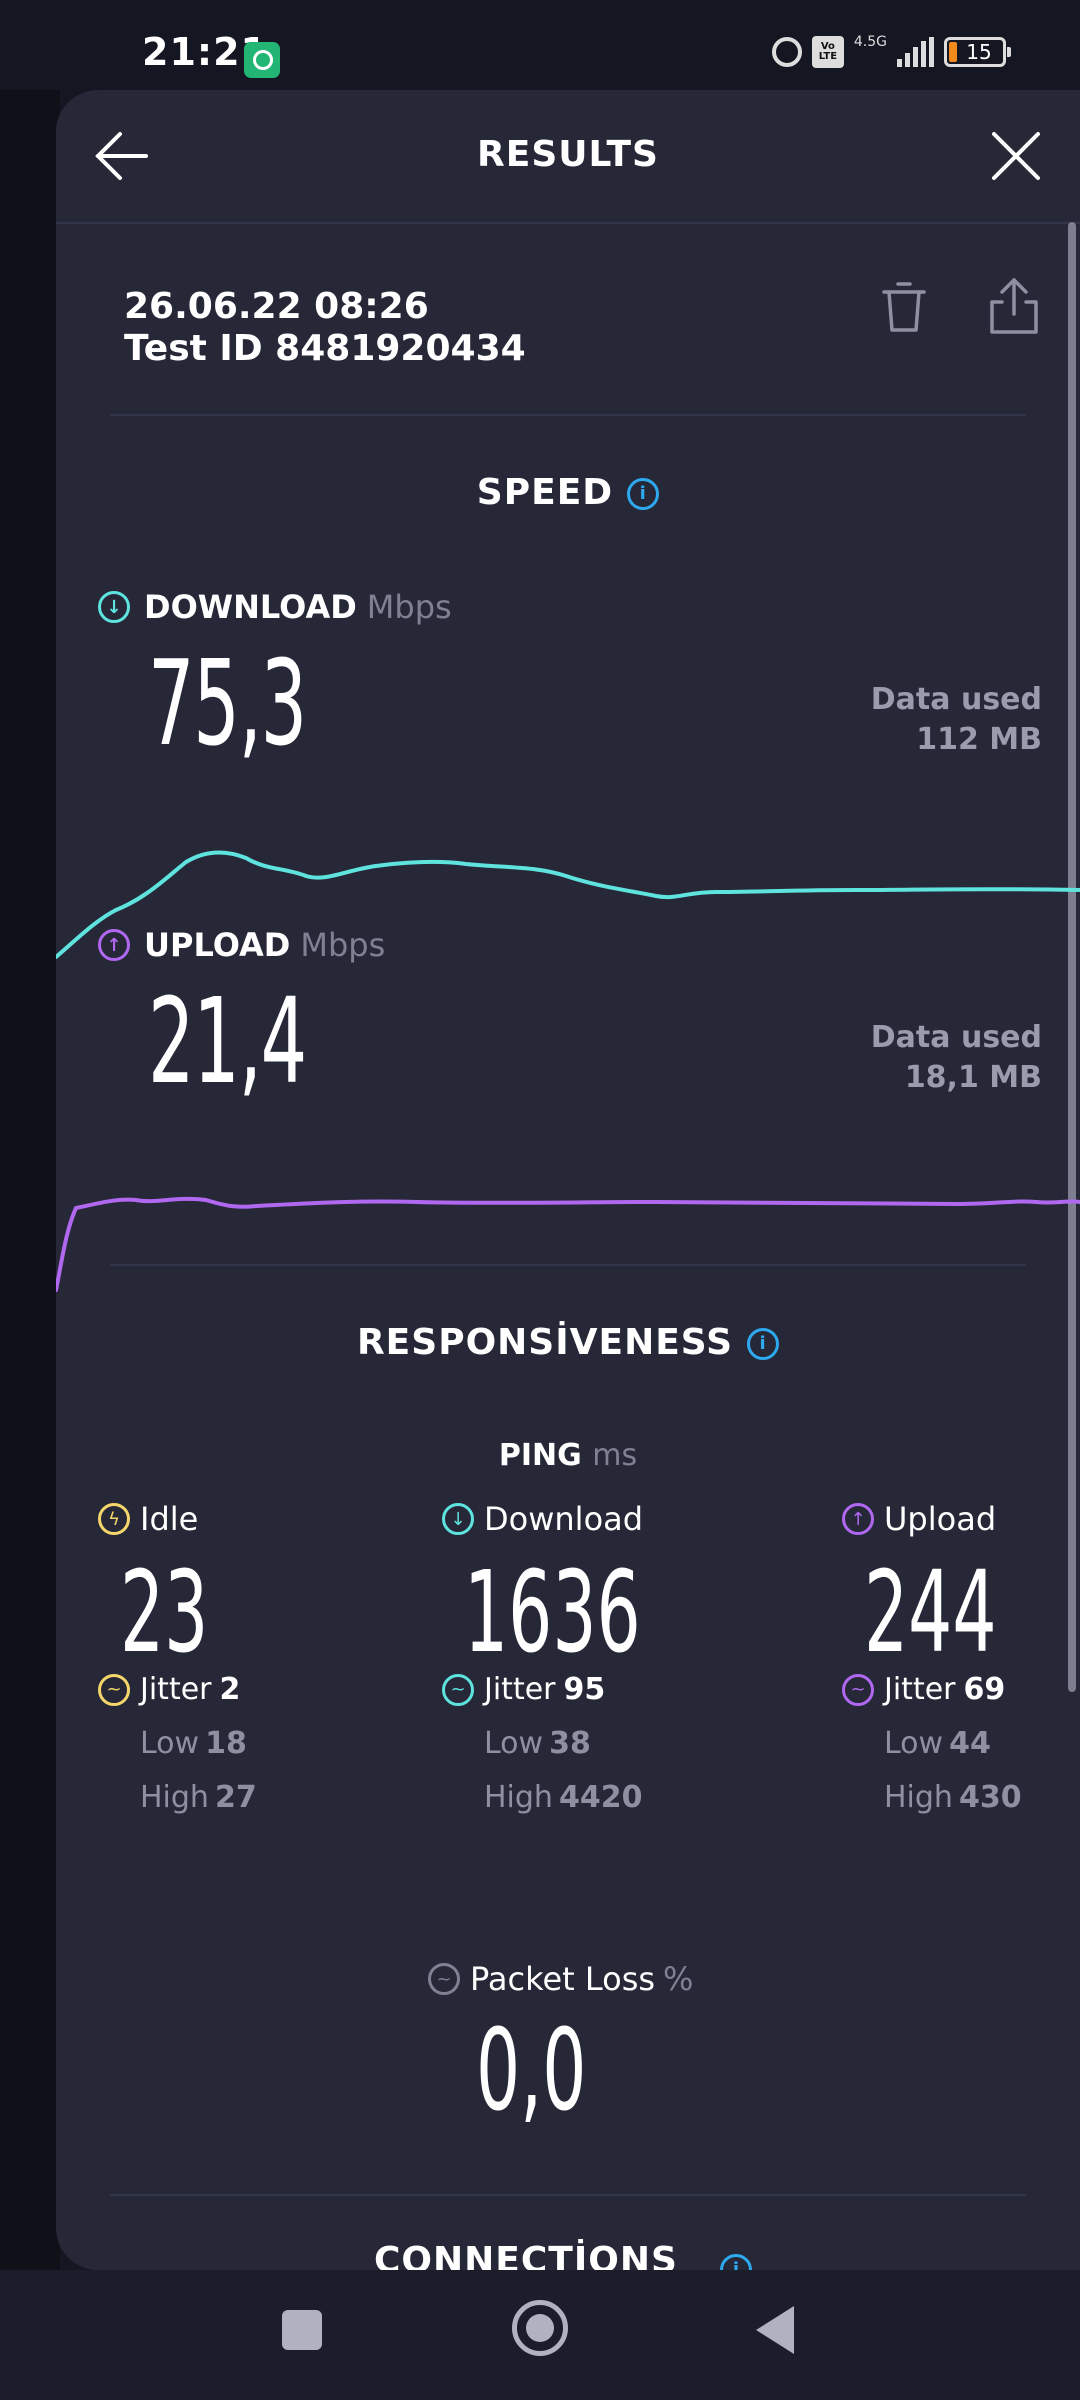  What do you see at coordinates (584, 1689) in the screenshot?
I see `jitter-value: 95` at bounding box center [584, 1689].